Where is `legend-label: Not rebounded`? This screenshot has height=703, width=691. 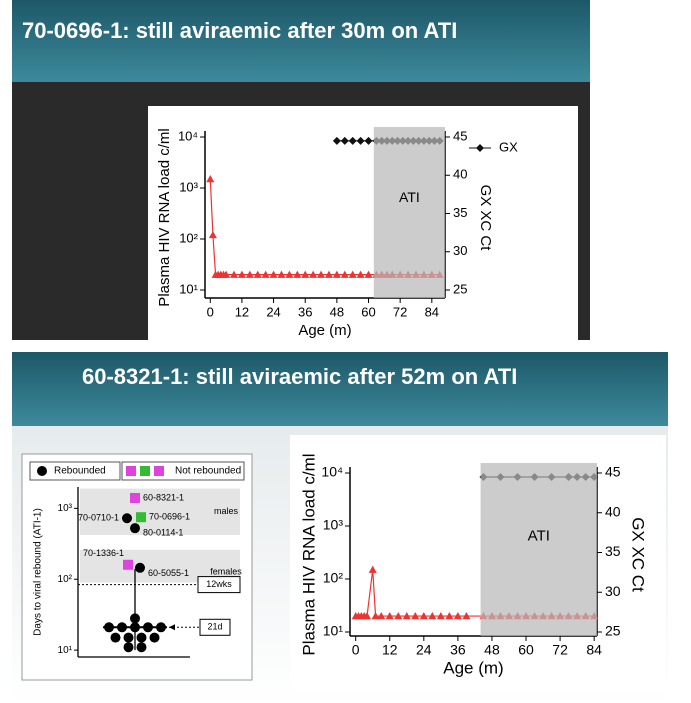
legend-label: Not rebounded is located at coordinates (208, 471).